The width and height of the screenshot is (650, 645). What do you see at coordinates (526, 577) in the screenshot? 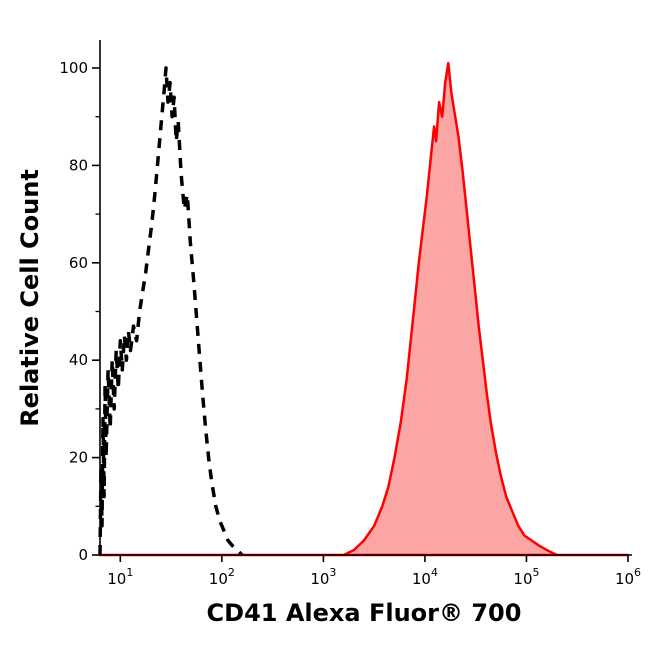
I see `x-tick-label: 10⁵` at bounding box center [526, 577].